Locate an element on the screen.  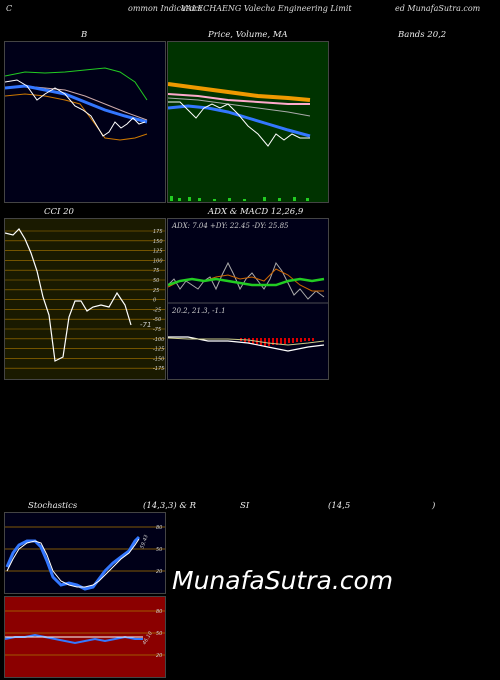
header-left: C is located at coordinates (9, 8).